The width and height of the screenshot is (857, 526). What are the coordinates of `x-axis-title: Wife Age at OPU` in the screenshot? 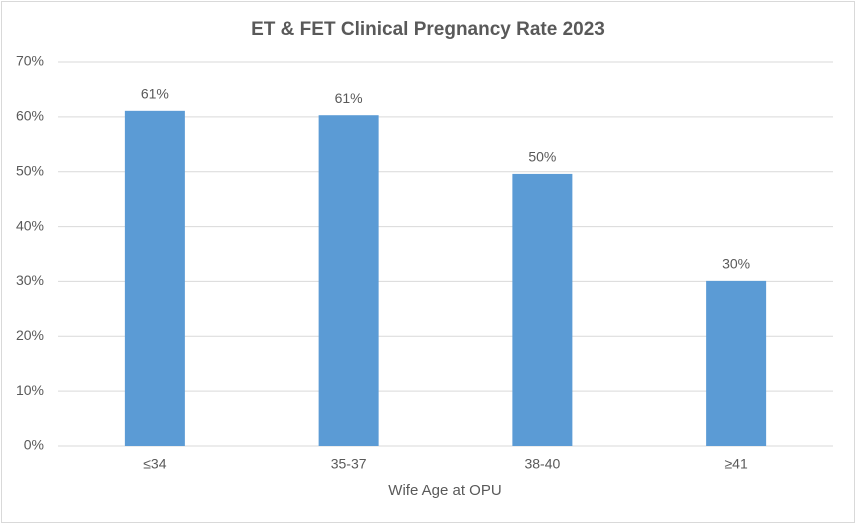 It's located at (444, 490).